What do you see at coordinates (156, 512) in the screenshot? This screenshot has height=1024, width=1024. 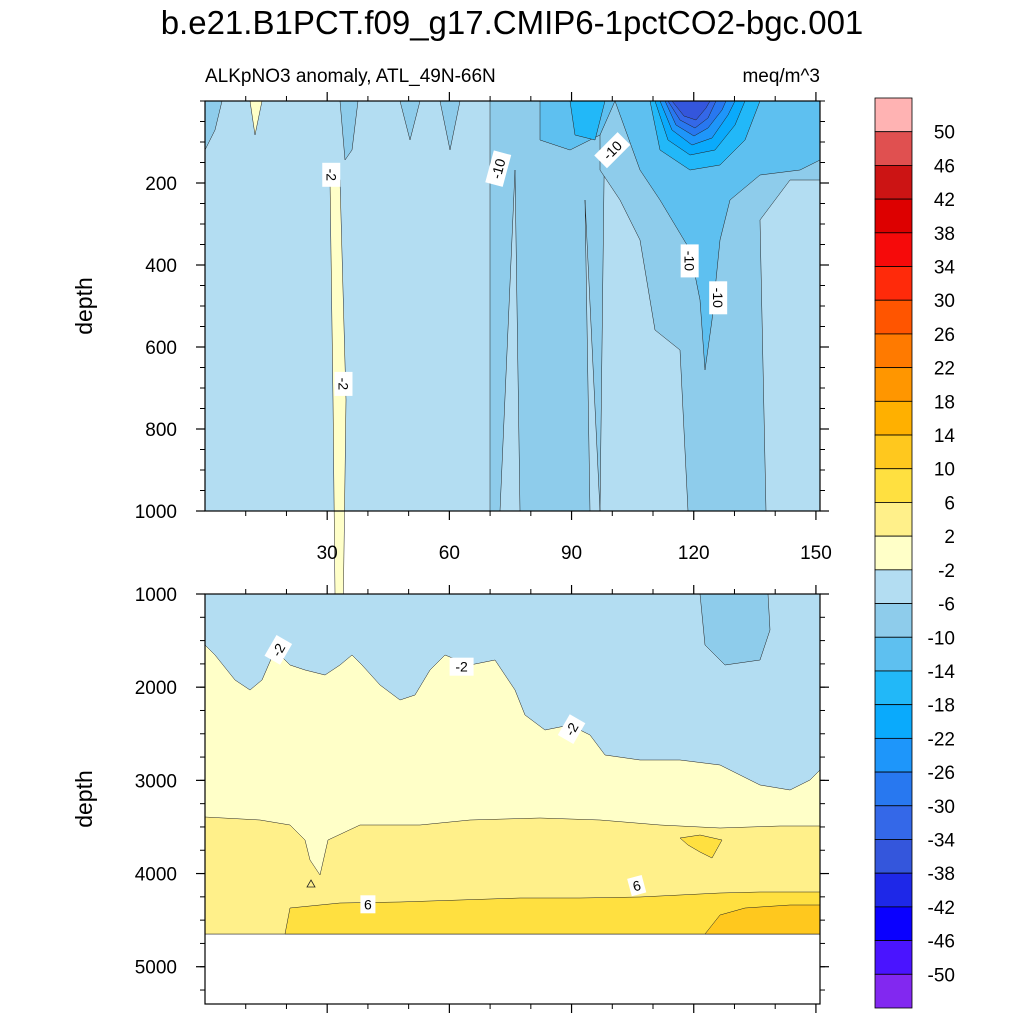 I see `upper-ytick-label: 1000` at bounding box center [156, 512].